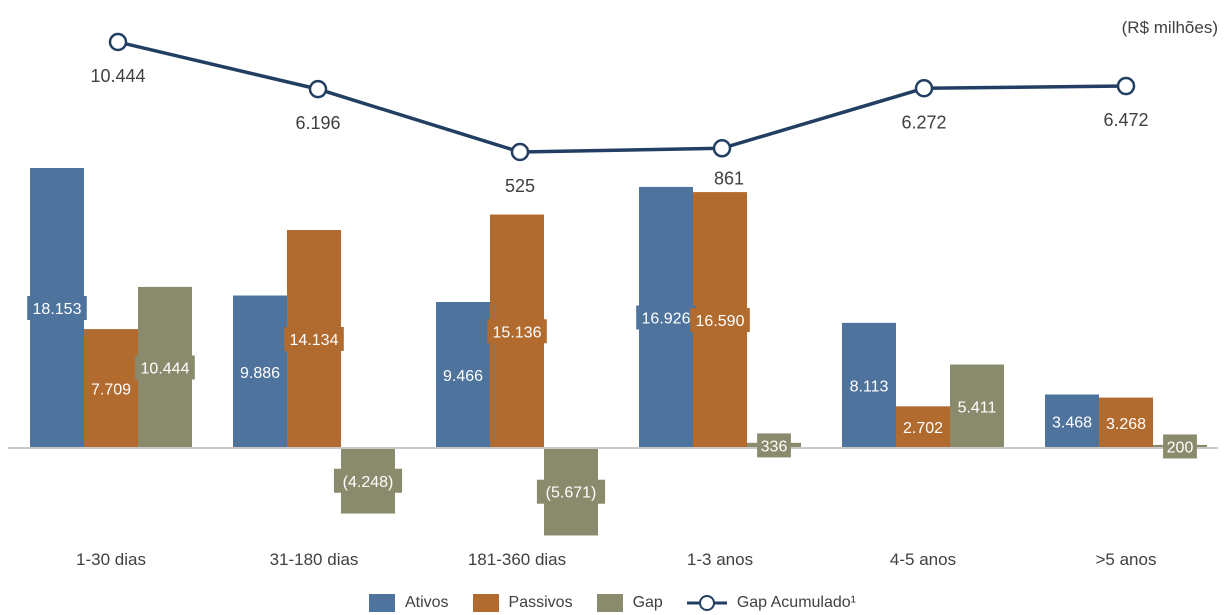 The width and height of the screenshot is (1225, 615). Describe the element at coordinates (485, 603) in the screenshot. I see `legend-swatch-passivos` at that location.